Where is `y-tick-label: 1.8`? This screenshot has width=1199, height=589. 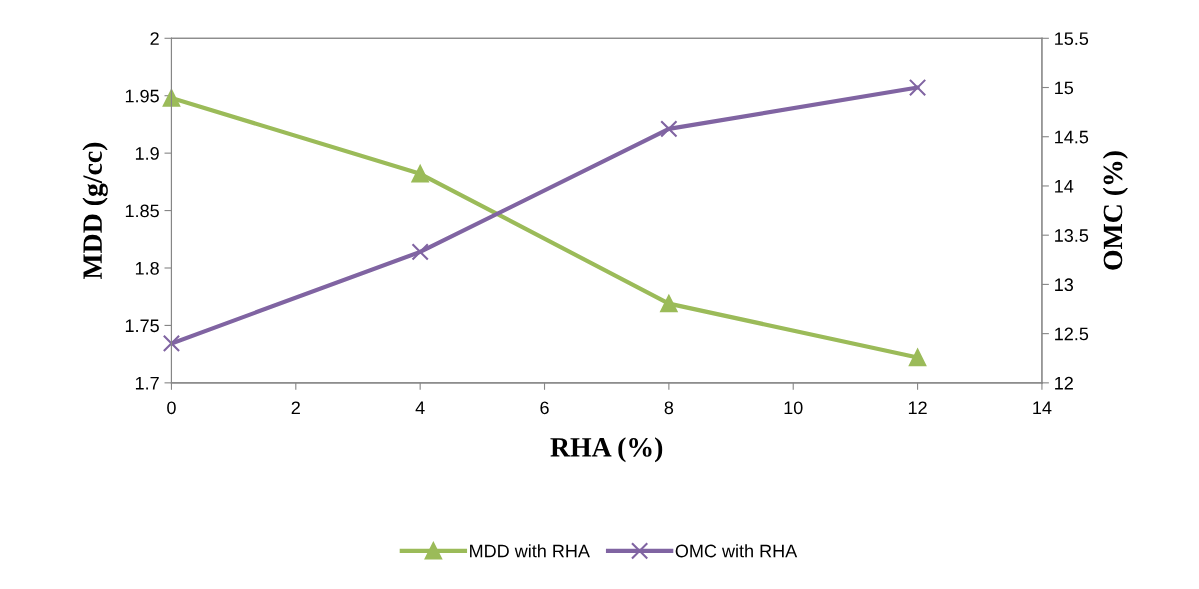
y-tick-label: 1.8 is located at coordinates (147, 268).